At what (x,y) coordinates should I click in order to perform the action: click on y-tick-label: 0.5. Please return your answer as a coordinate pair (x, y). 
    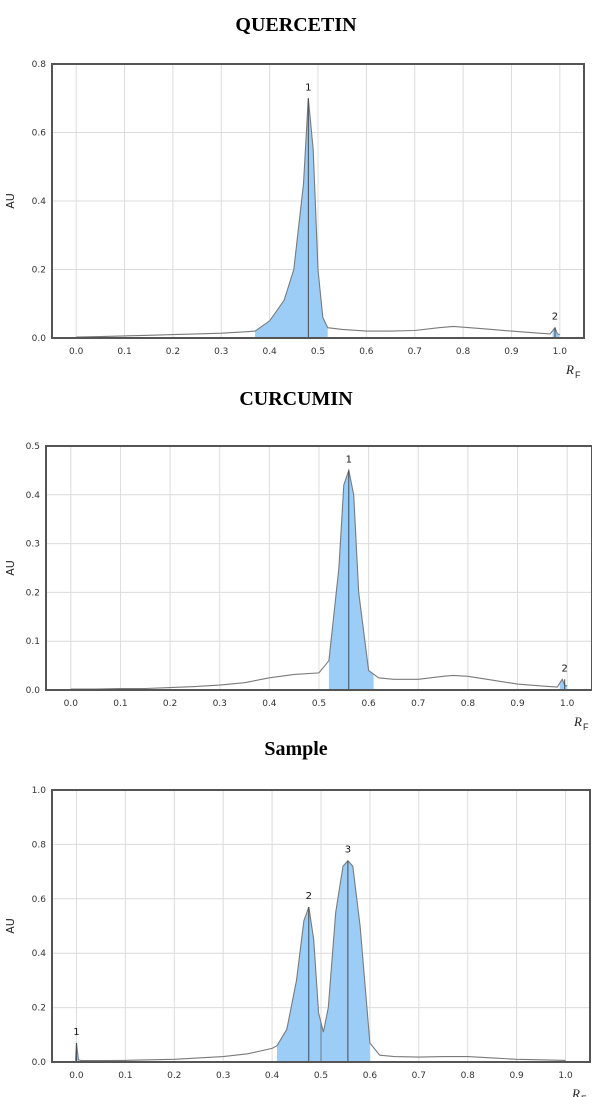
    Looking at the image, I should click on (33, 447).